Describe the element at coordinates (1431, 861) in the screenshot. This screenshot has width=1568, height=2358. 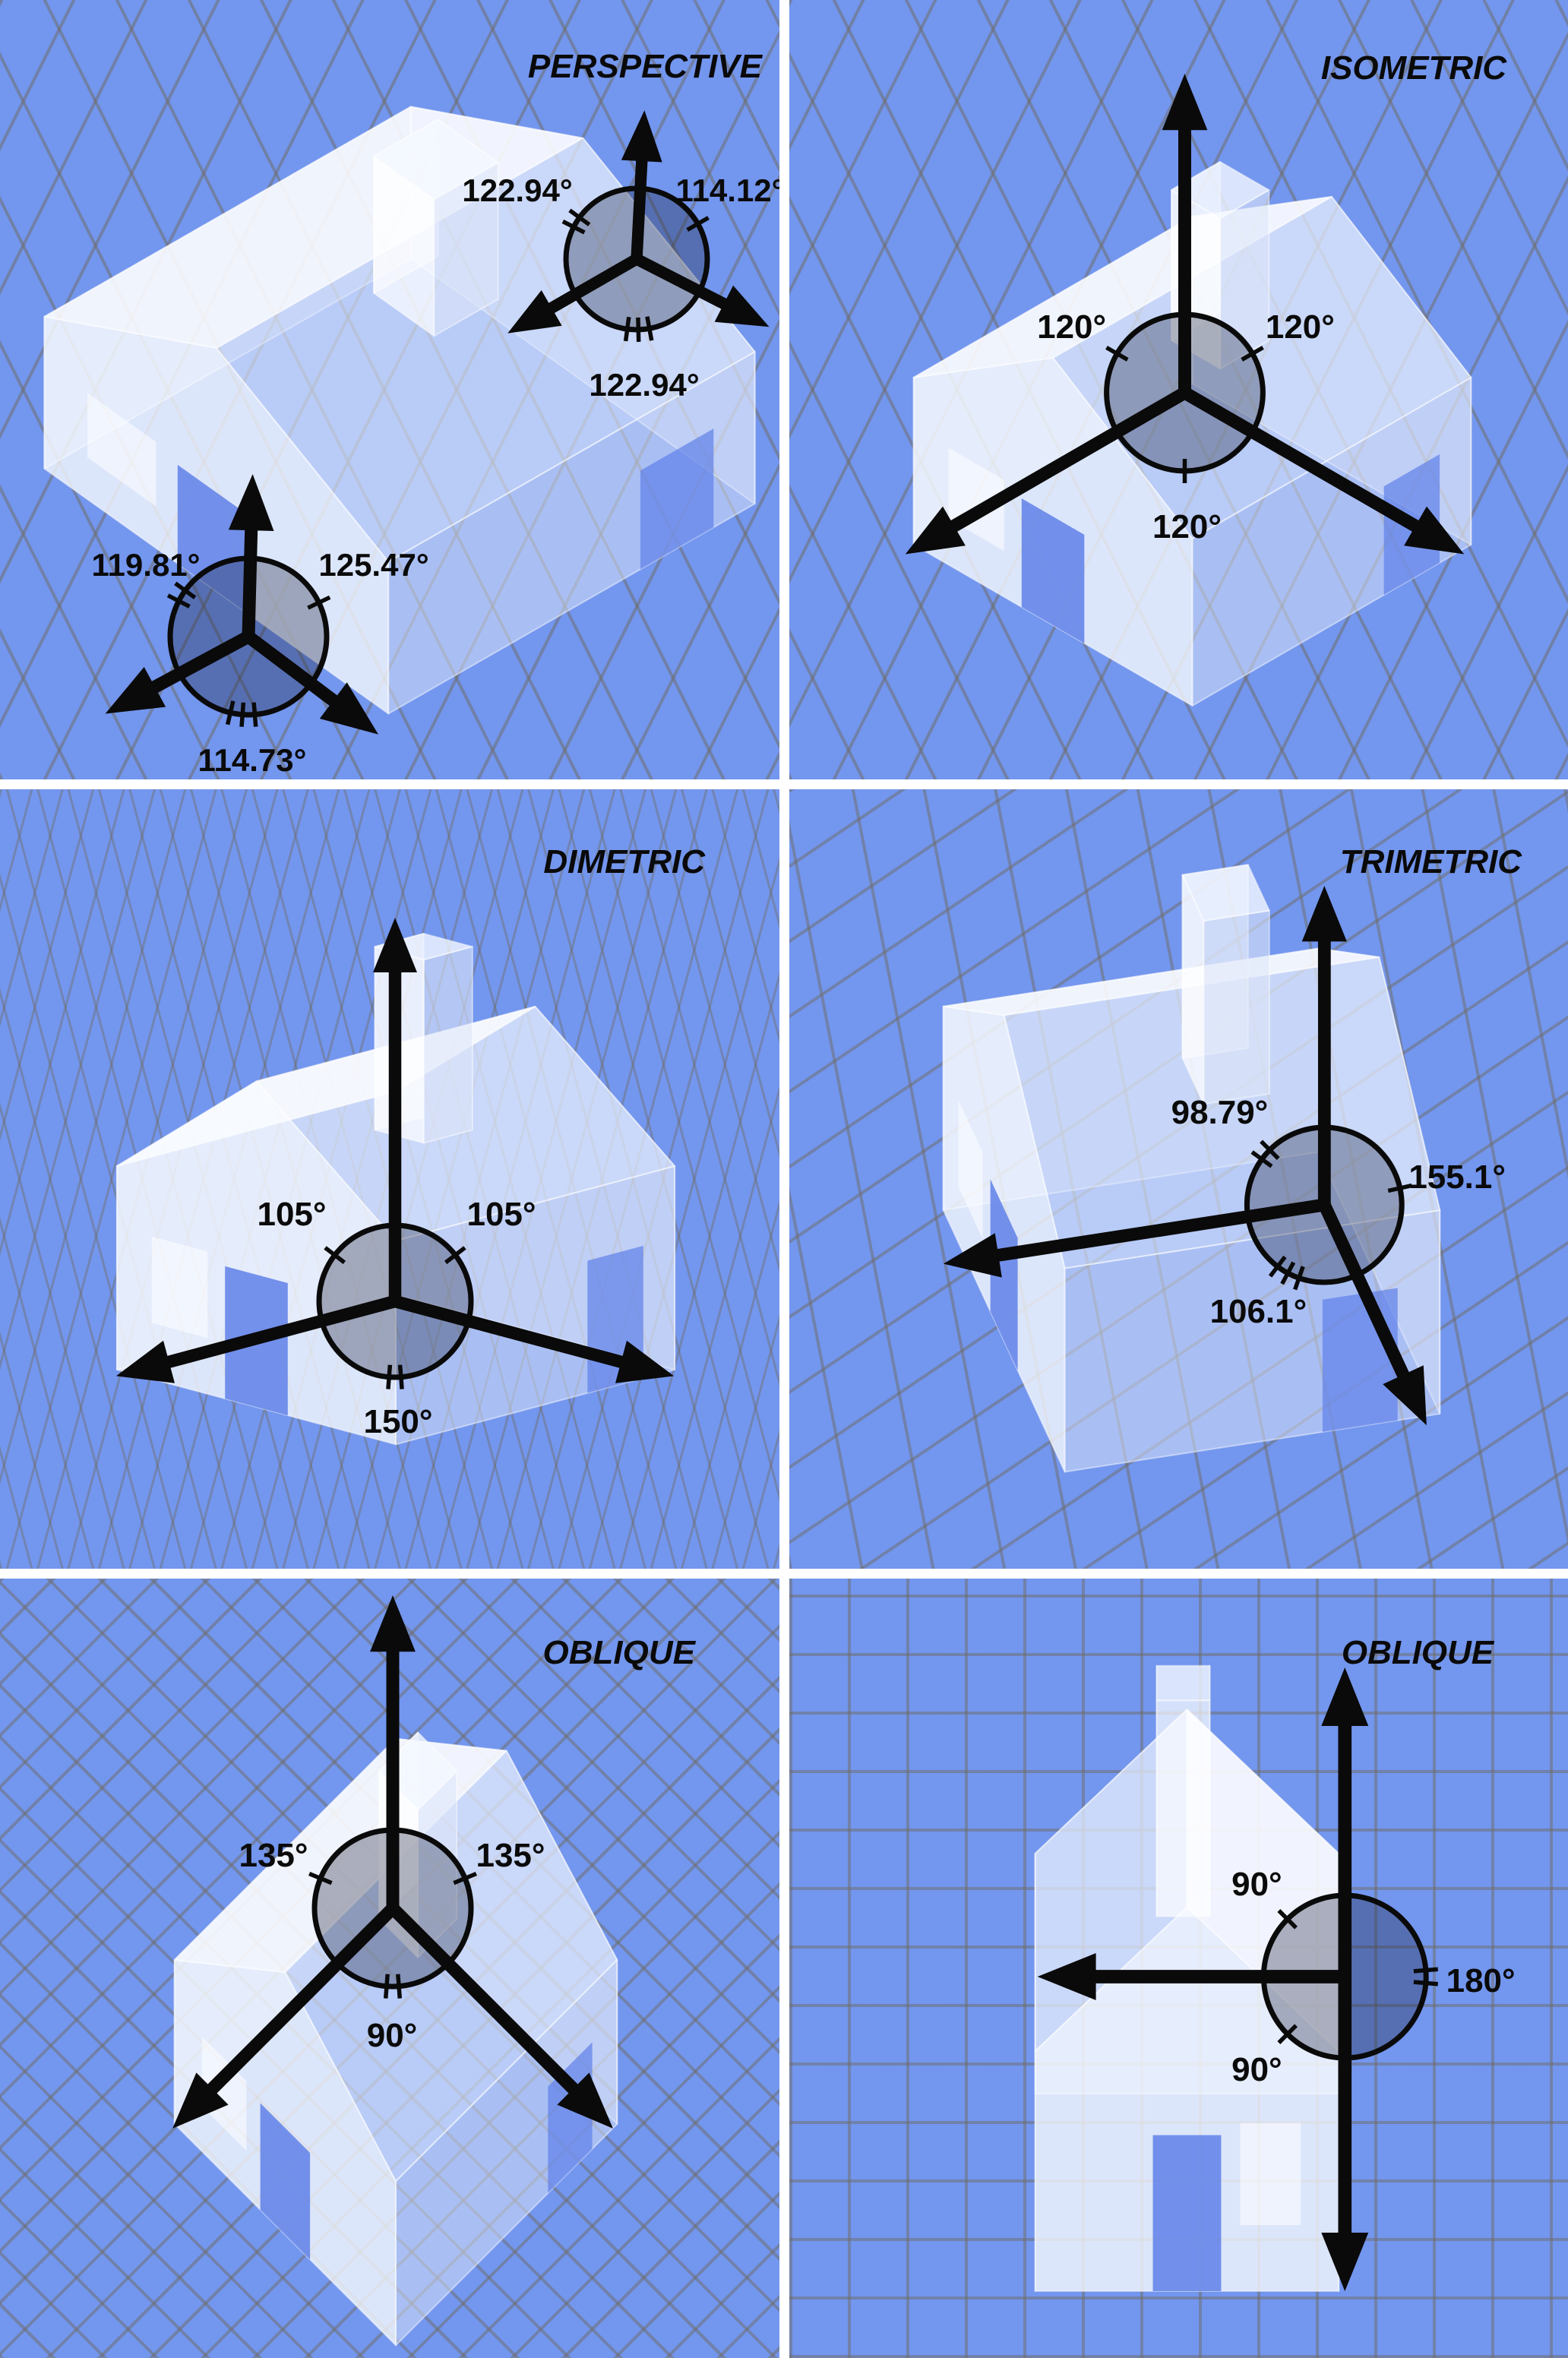
I see `panel-title: TRIMETRIC` at that location.